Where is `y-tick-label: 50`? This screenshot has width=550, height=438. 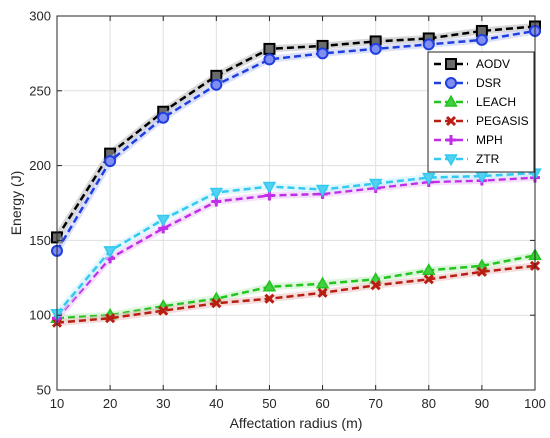 y-tick-label: 50 is located at coordinates (44, 390).